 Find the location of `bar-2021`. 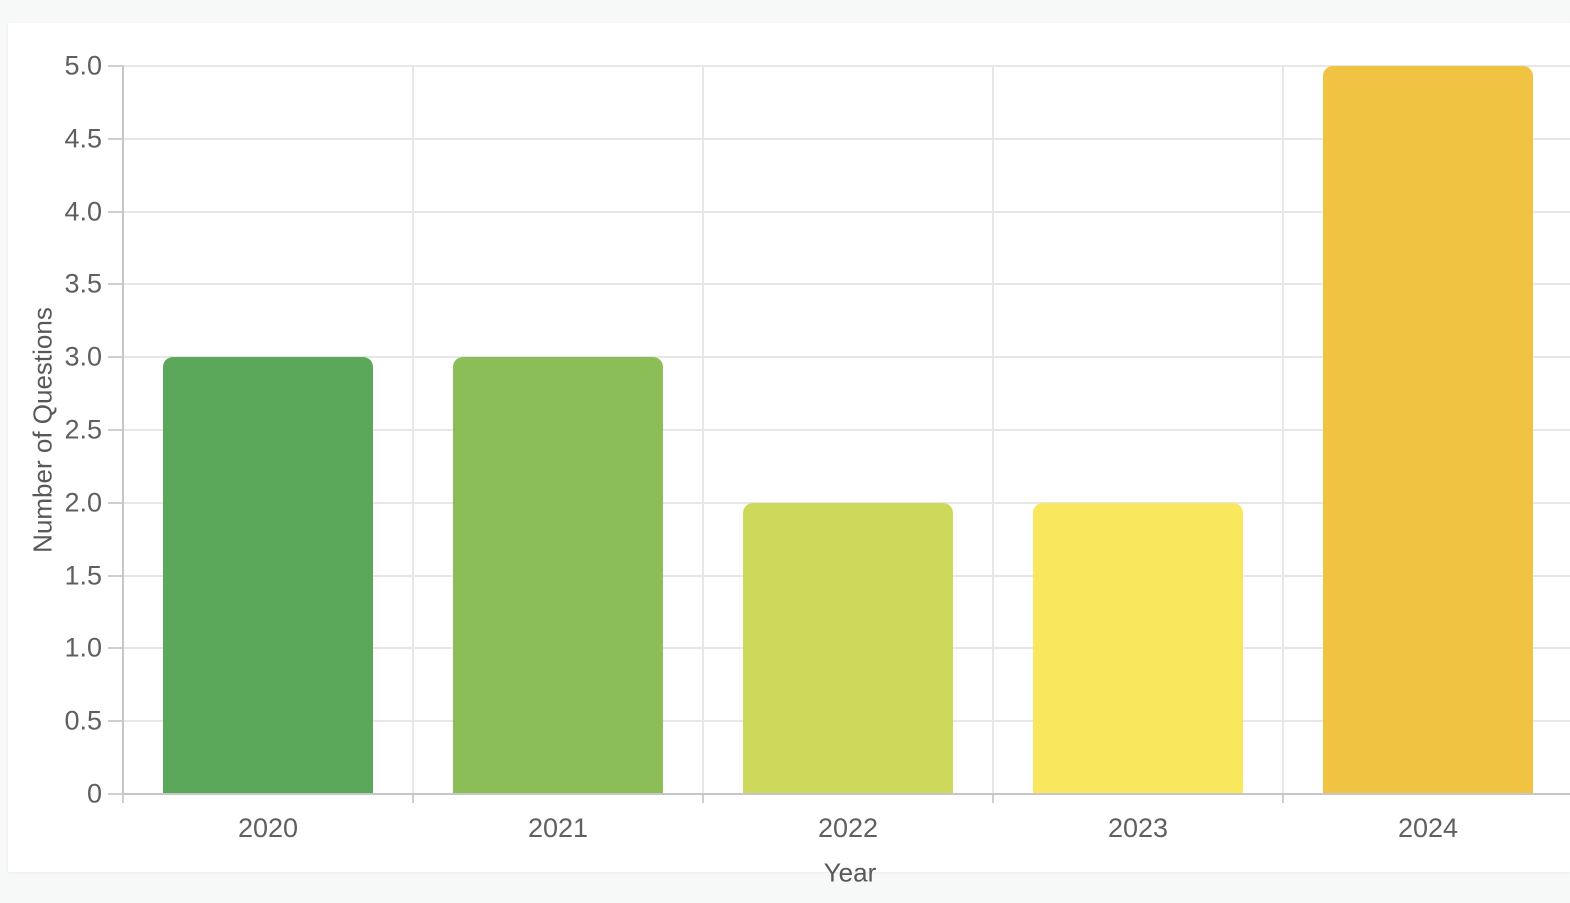

bar-2021 is located at coordinates (558, 575).